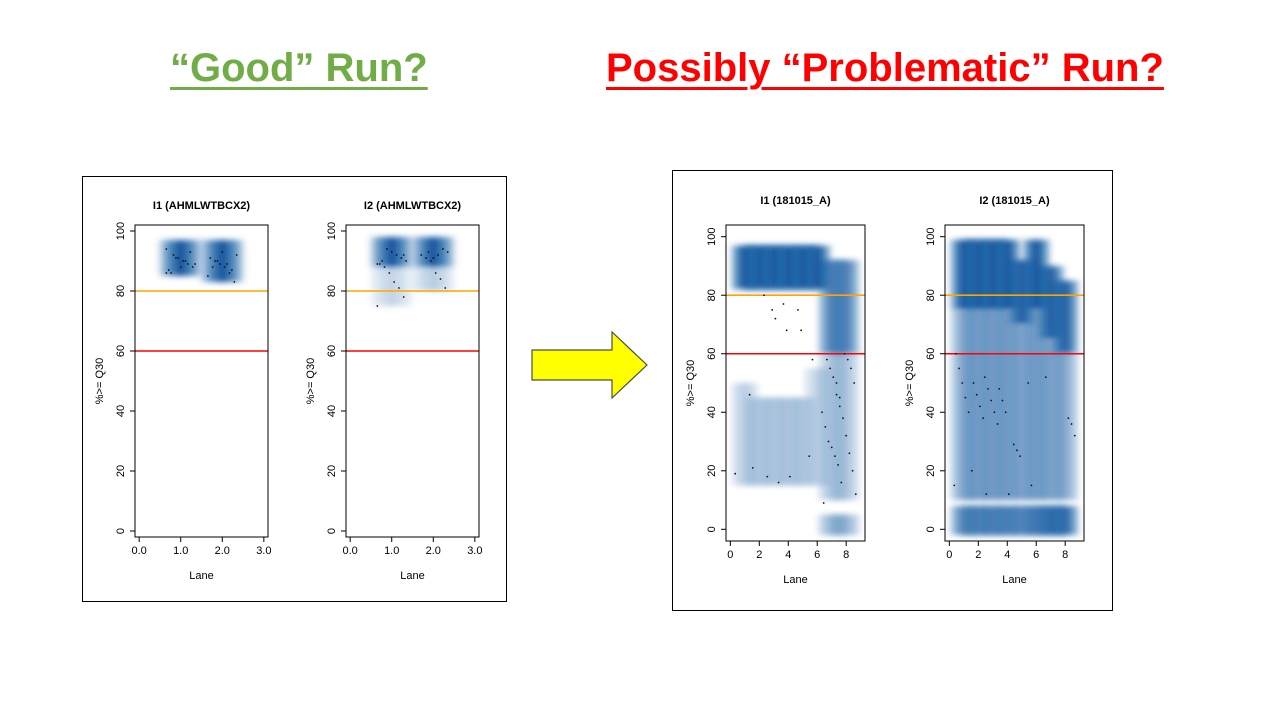 Image resolution: width=1280 pixels, height=720 pixels. Describe the element at coordinates (1014, 201) in the screenshot. I see `chart-title: I2 (181015_A)` at that location.